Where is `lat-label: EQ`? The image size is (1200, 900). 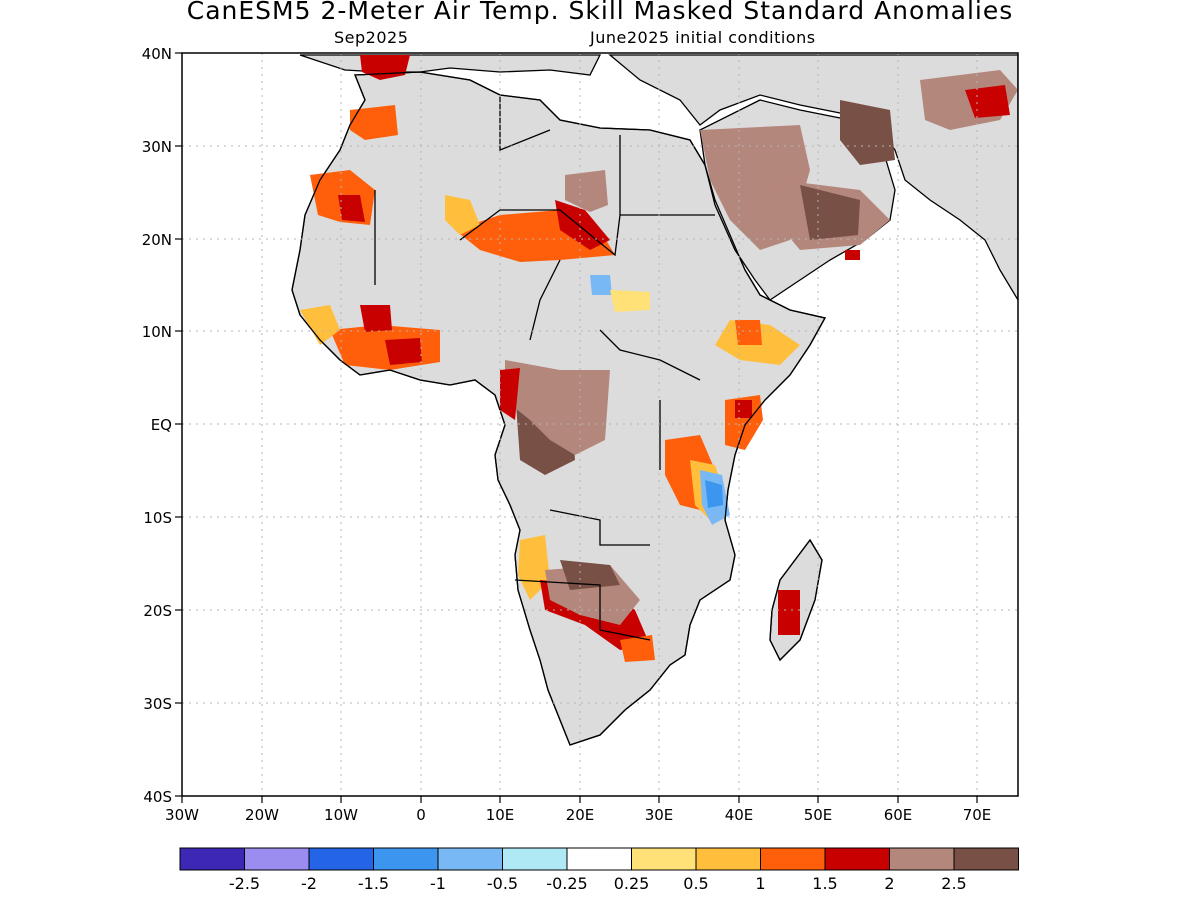 lat-label: EQ is located at coordinates (161, 425).